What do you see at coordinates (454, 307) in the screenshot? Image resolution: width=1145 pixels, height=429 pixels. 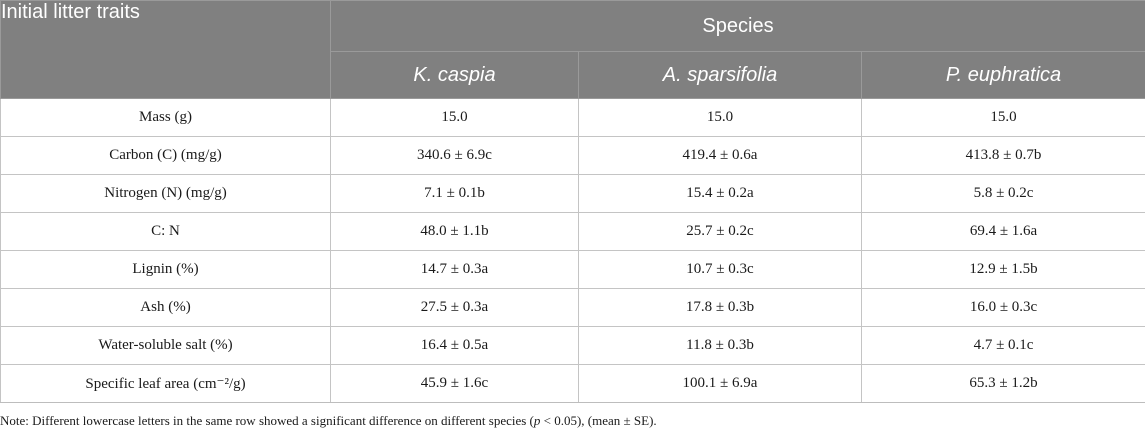 I see `value-cell: 27.5 ± 0.3a` at bounding box center [454, 307].